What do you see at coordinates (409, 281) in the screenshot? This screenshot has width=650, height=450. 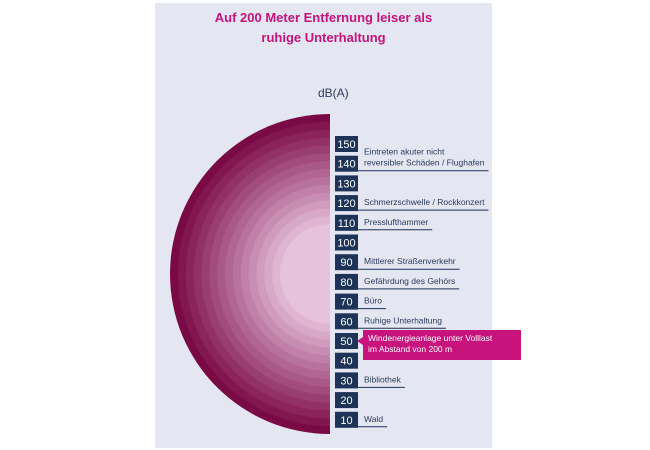 I see `annotation-label-80-line-1: Gefährdung des Gehörs` at bounding box center [409, 281].